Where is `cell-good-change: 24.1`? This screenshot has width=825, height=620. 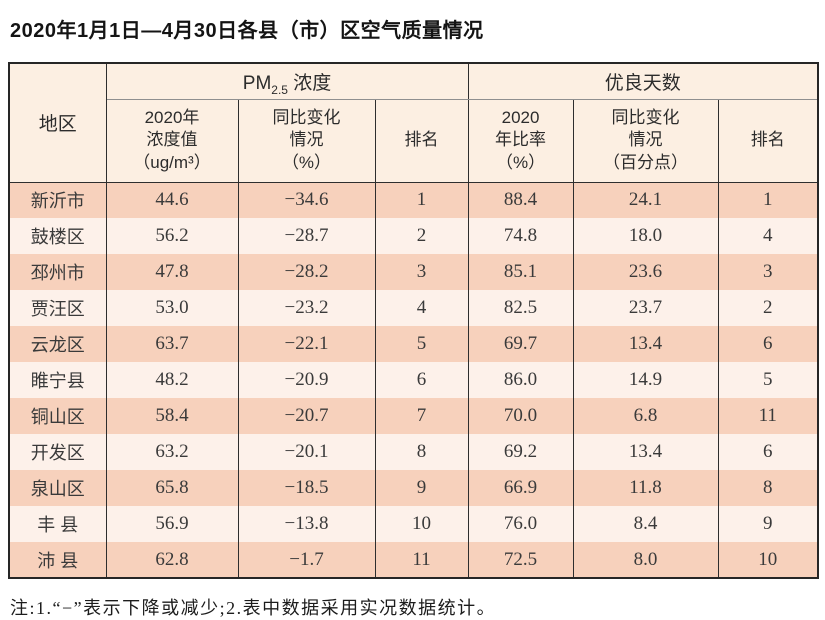
cell-good-change: 24.1 is located at coordinates (645, 200).